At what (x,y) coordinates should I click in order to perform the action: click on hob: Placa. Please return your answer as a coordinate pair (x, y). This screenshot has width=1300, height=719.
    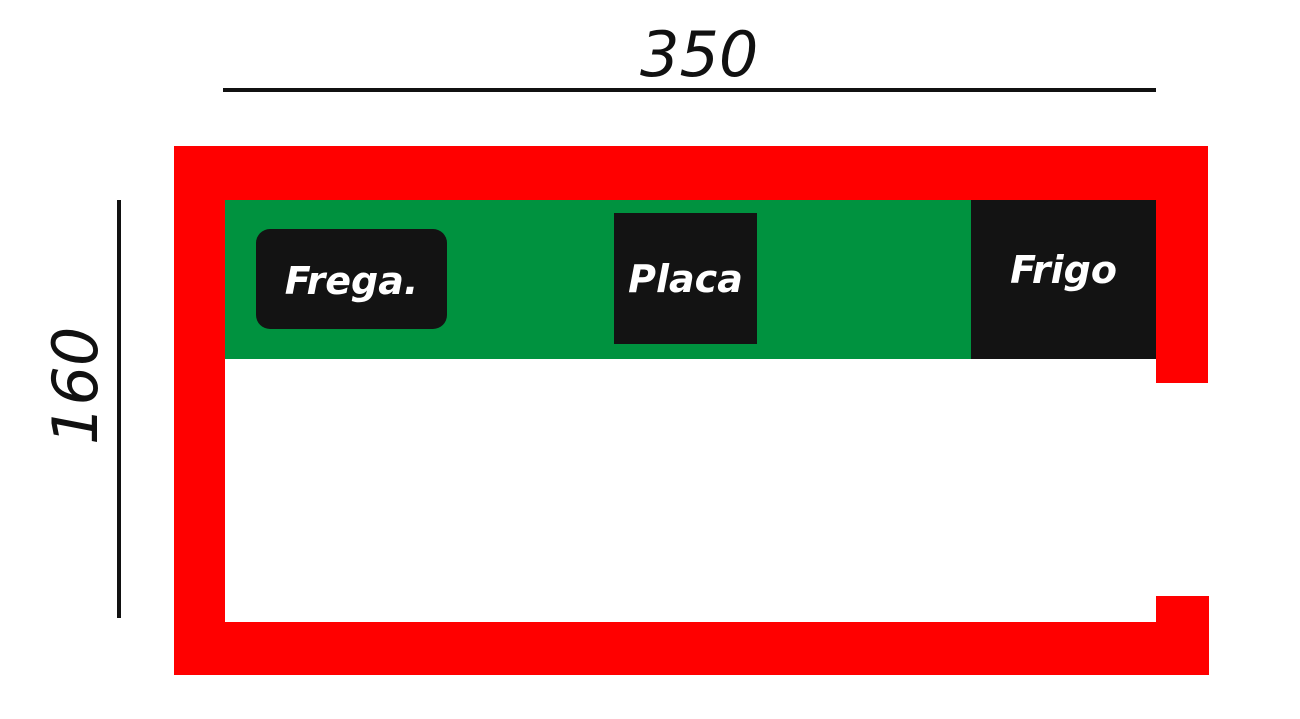
    Looking at the image, I should click on (685, 278).